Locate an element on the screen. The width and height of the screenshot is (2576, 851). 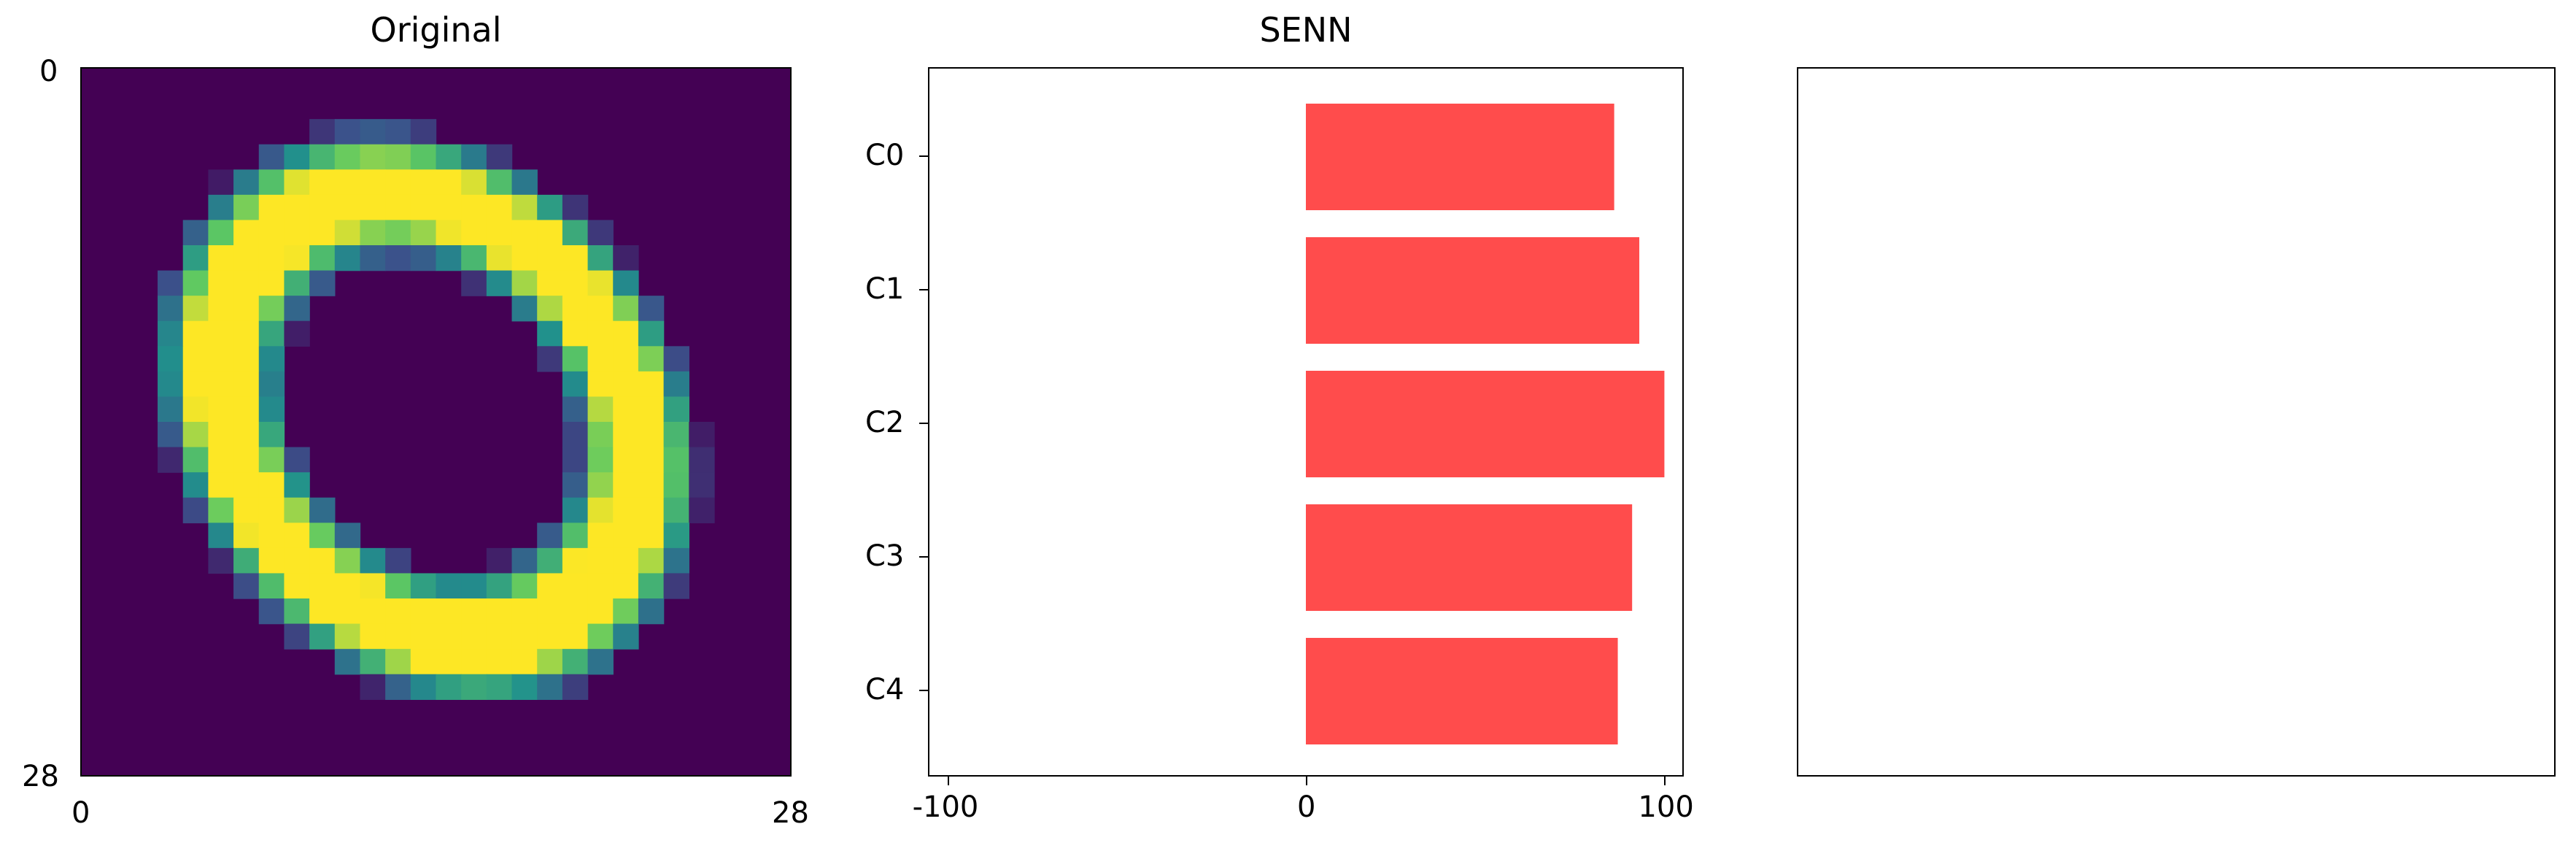
image-y-tick-bottom: 28 is located at coordinates (40, 776).